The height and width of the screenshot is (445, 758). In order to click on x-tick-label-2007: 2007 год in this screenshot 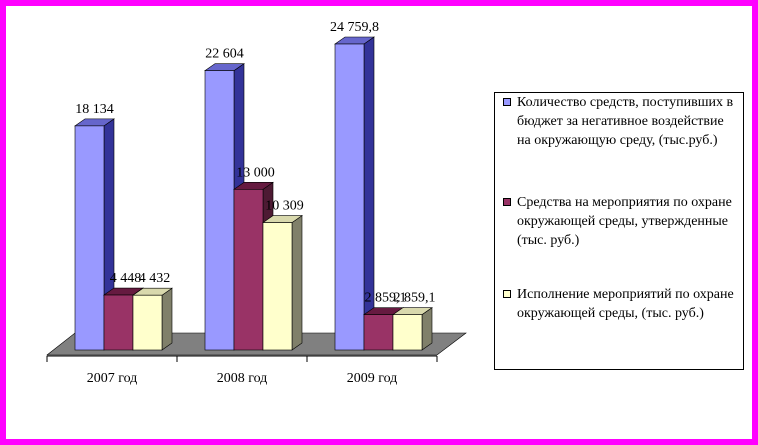, I will do `click(112, 378)`.